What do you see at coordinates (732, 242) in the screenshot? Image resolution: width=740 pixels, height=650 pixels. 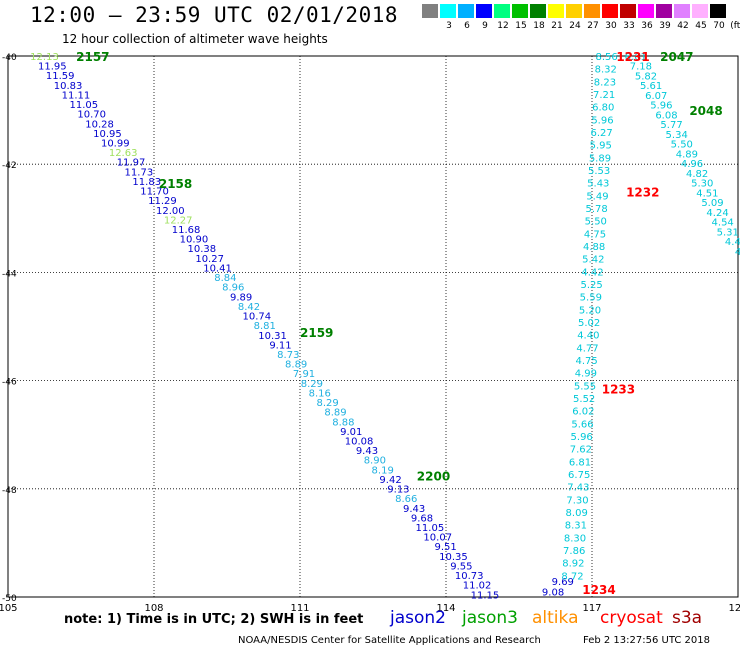 I see `wave-height-value: 4.4` at bounding box center [732, 242].